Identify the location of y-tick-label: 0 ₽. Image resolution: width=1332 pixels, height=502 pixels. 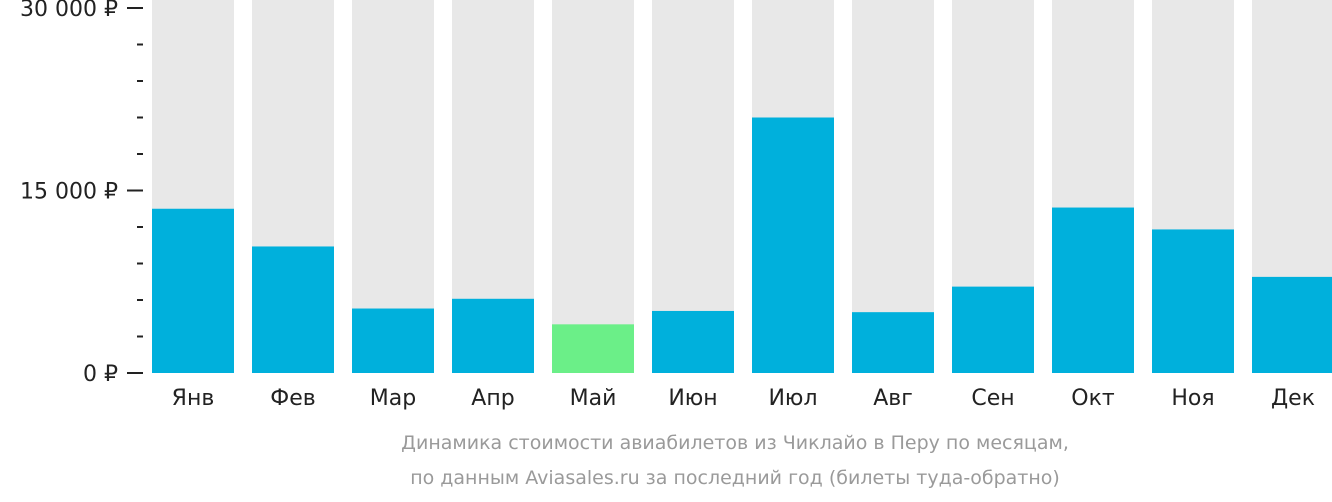
(100, 374).